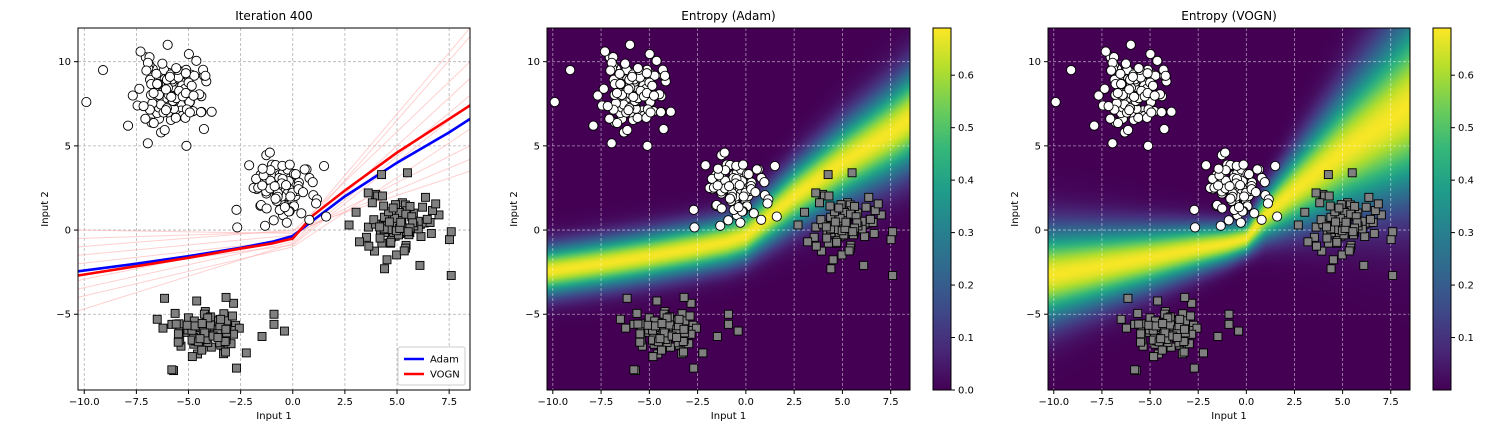 The image size is (1512, 432). What do you see at coordinates (1466, 233) in the screenshot?
I see `colorbar-tick-label: 0.3` at bounding box center [1466, 233].